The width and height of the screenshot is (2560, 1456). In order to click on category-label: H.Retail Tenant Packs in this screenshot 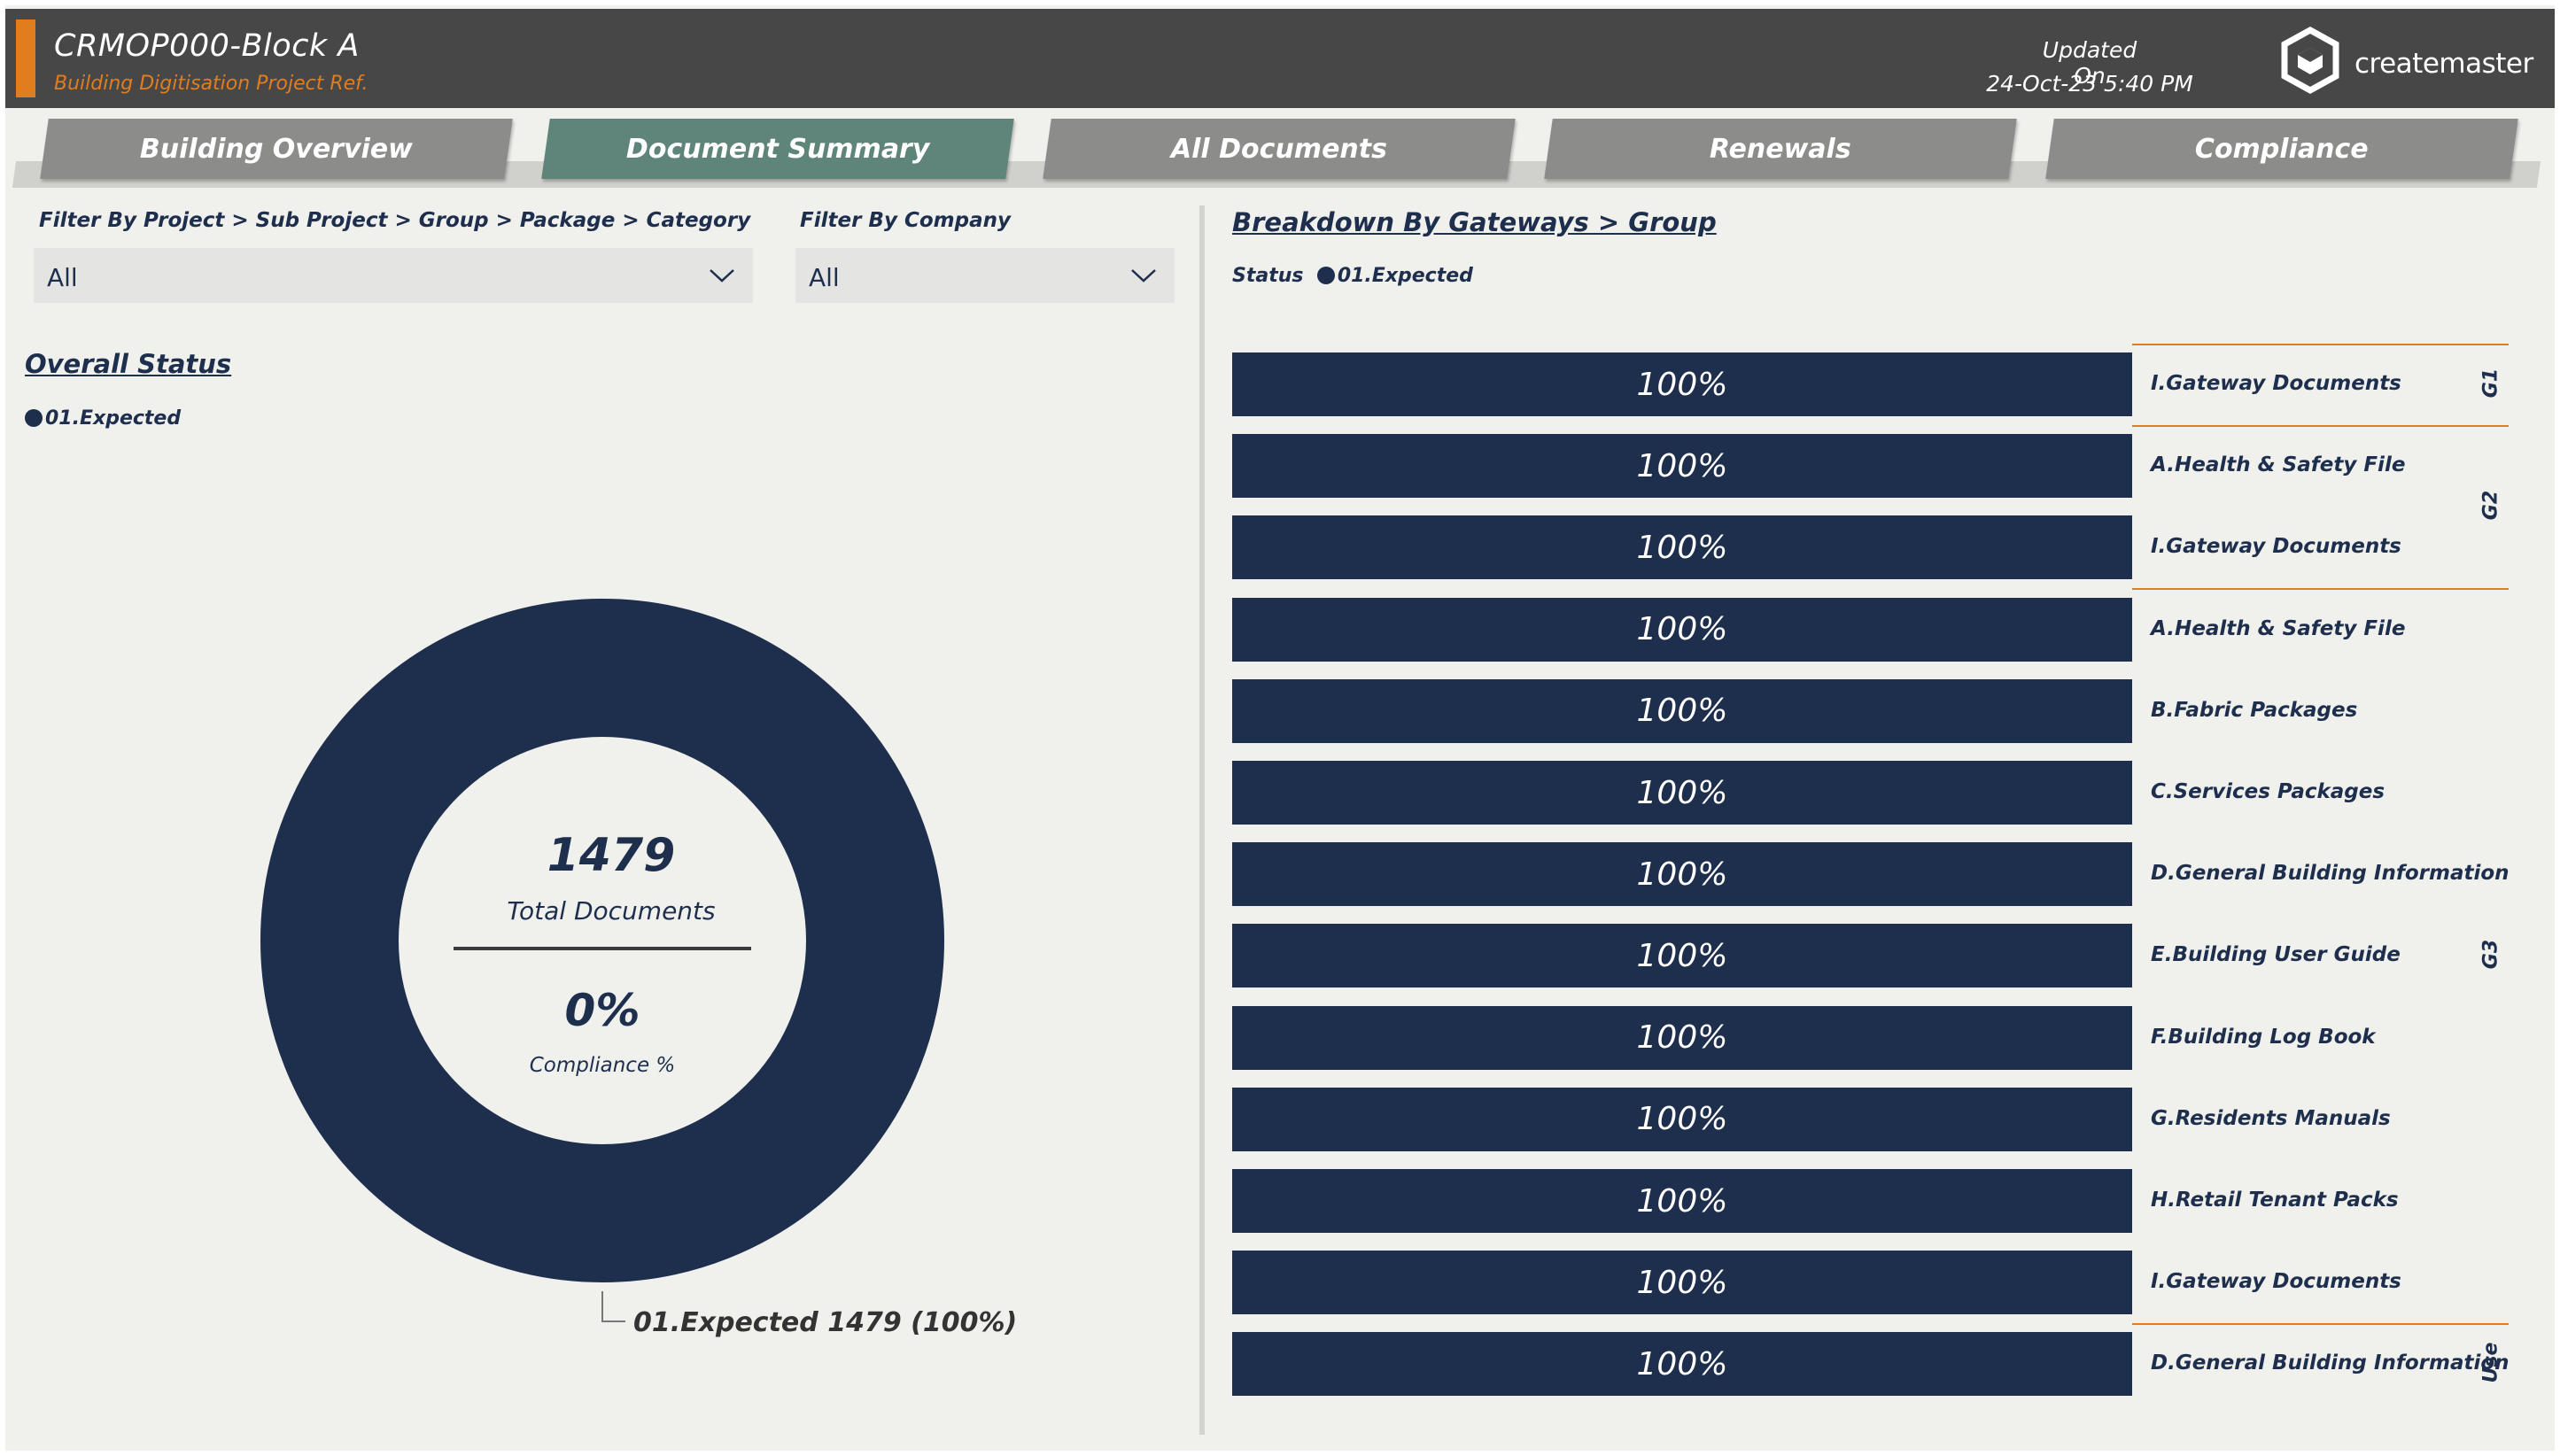, I will do `click(2275, 1201)`.